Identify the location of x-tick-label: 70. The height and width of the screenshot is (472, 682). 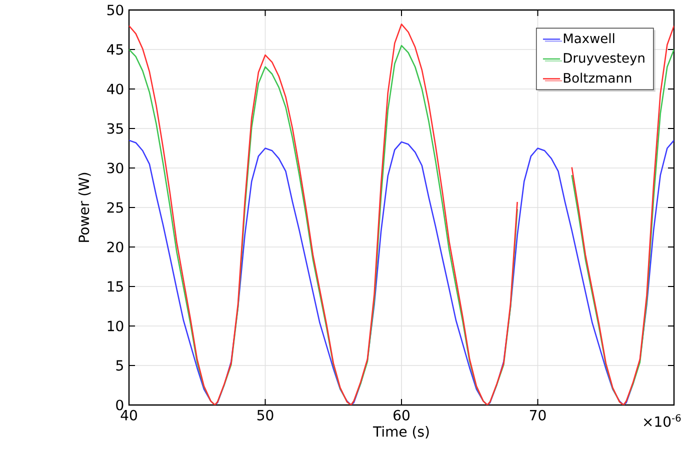
(538, 415).